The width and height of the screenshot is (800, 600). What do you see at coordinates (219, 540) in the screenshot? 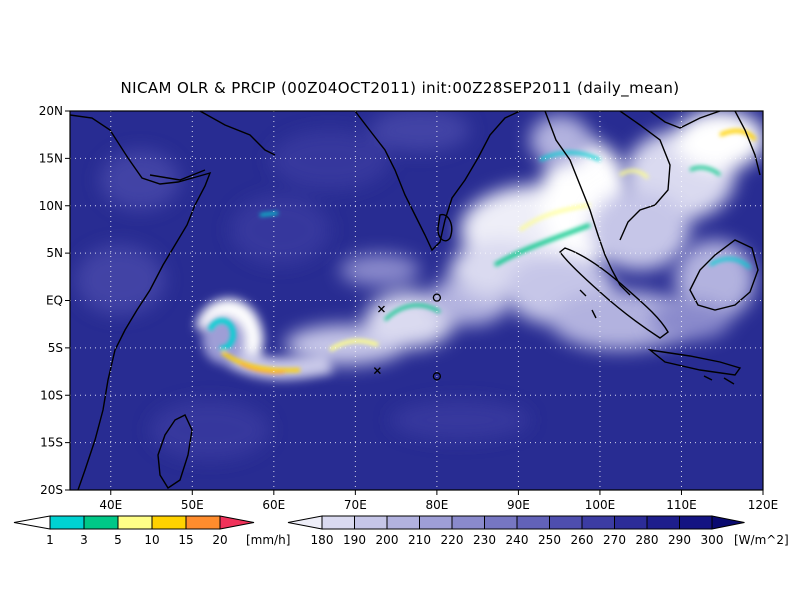
I see `precip-legend-label: 20` at bounding box center [219, 540].